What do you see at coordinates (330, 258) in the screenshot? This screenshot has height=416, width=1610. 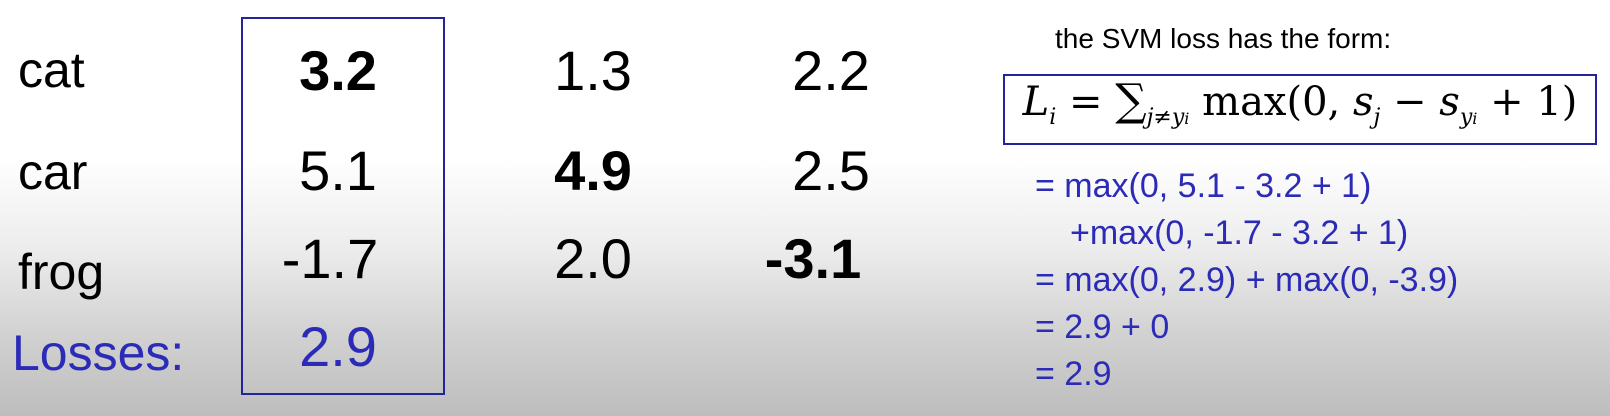 I see `score-col1-frog: -1.7` at bounding box center [330, 258].